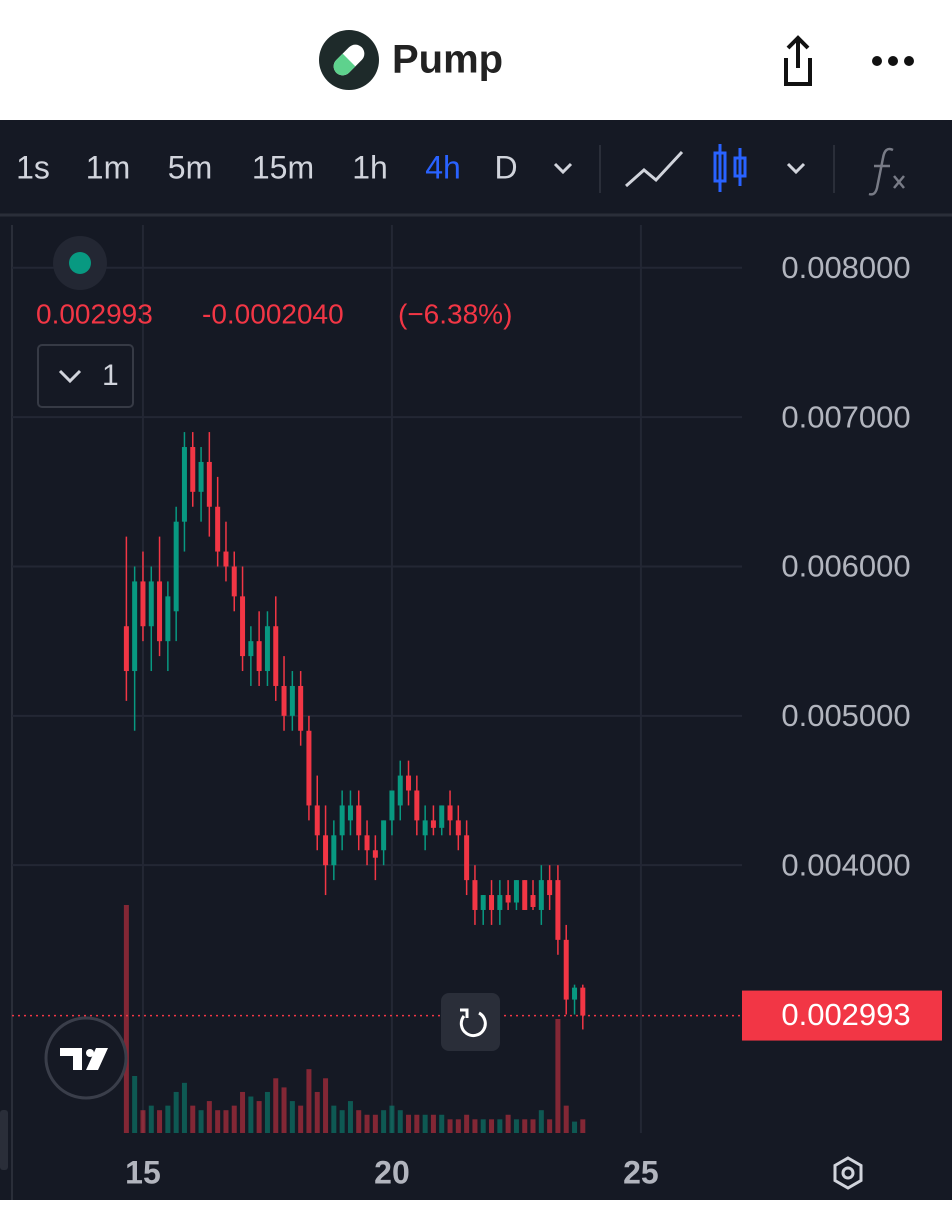  What do you see at coordinates (470, 1022) in the screenshot?
I see `reset-button` at bounding box center [470, 1022].